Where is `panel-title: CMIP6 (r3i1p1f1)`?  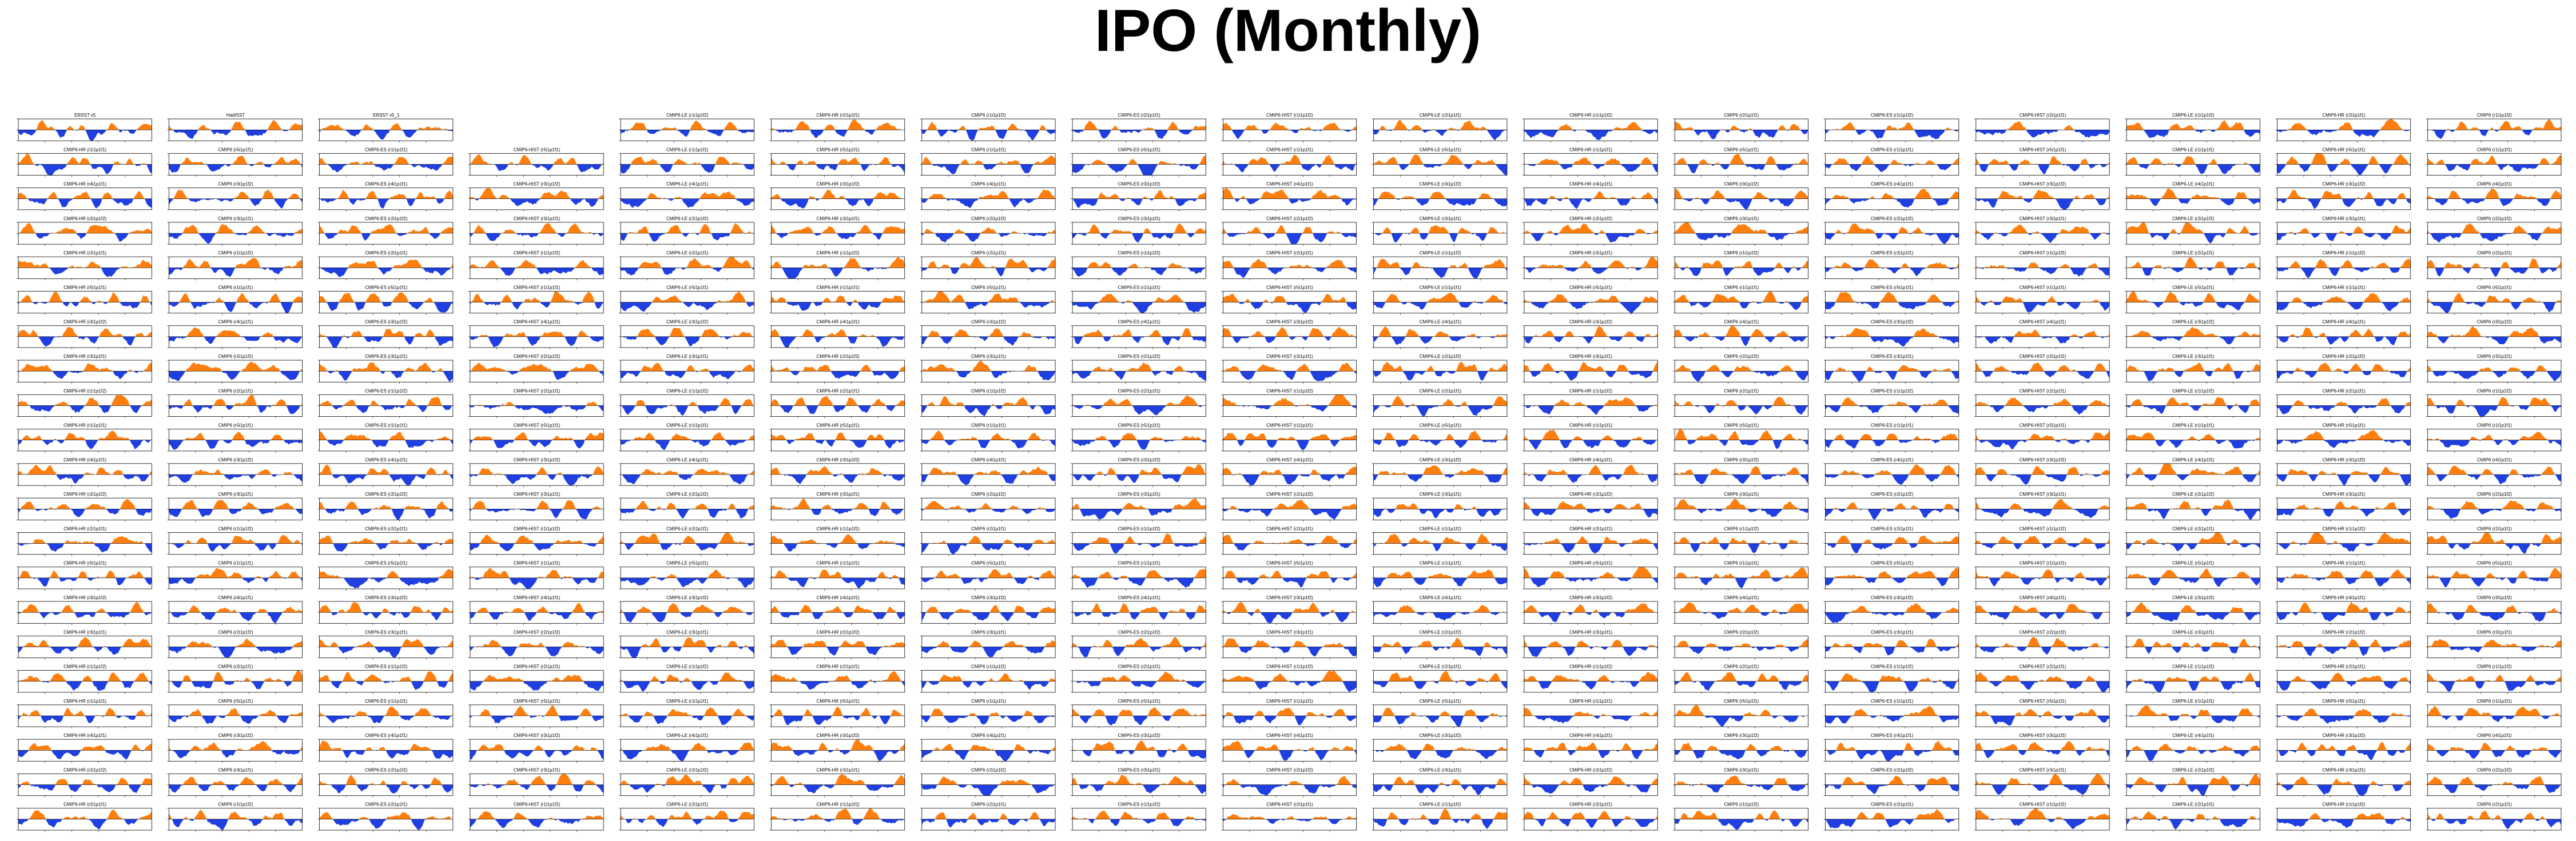
panel-title: CMIP6 (r3i1p1f1) is located at coordinates (988, 357).